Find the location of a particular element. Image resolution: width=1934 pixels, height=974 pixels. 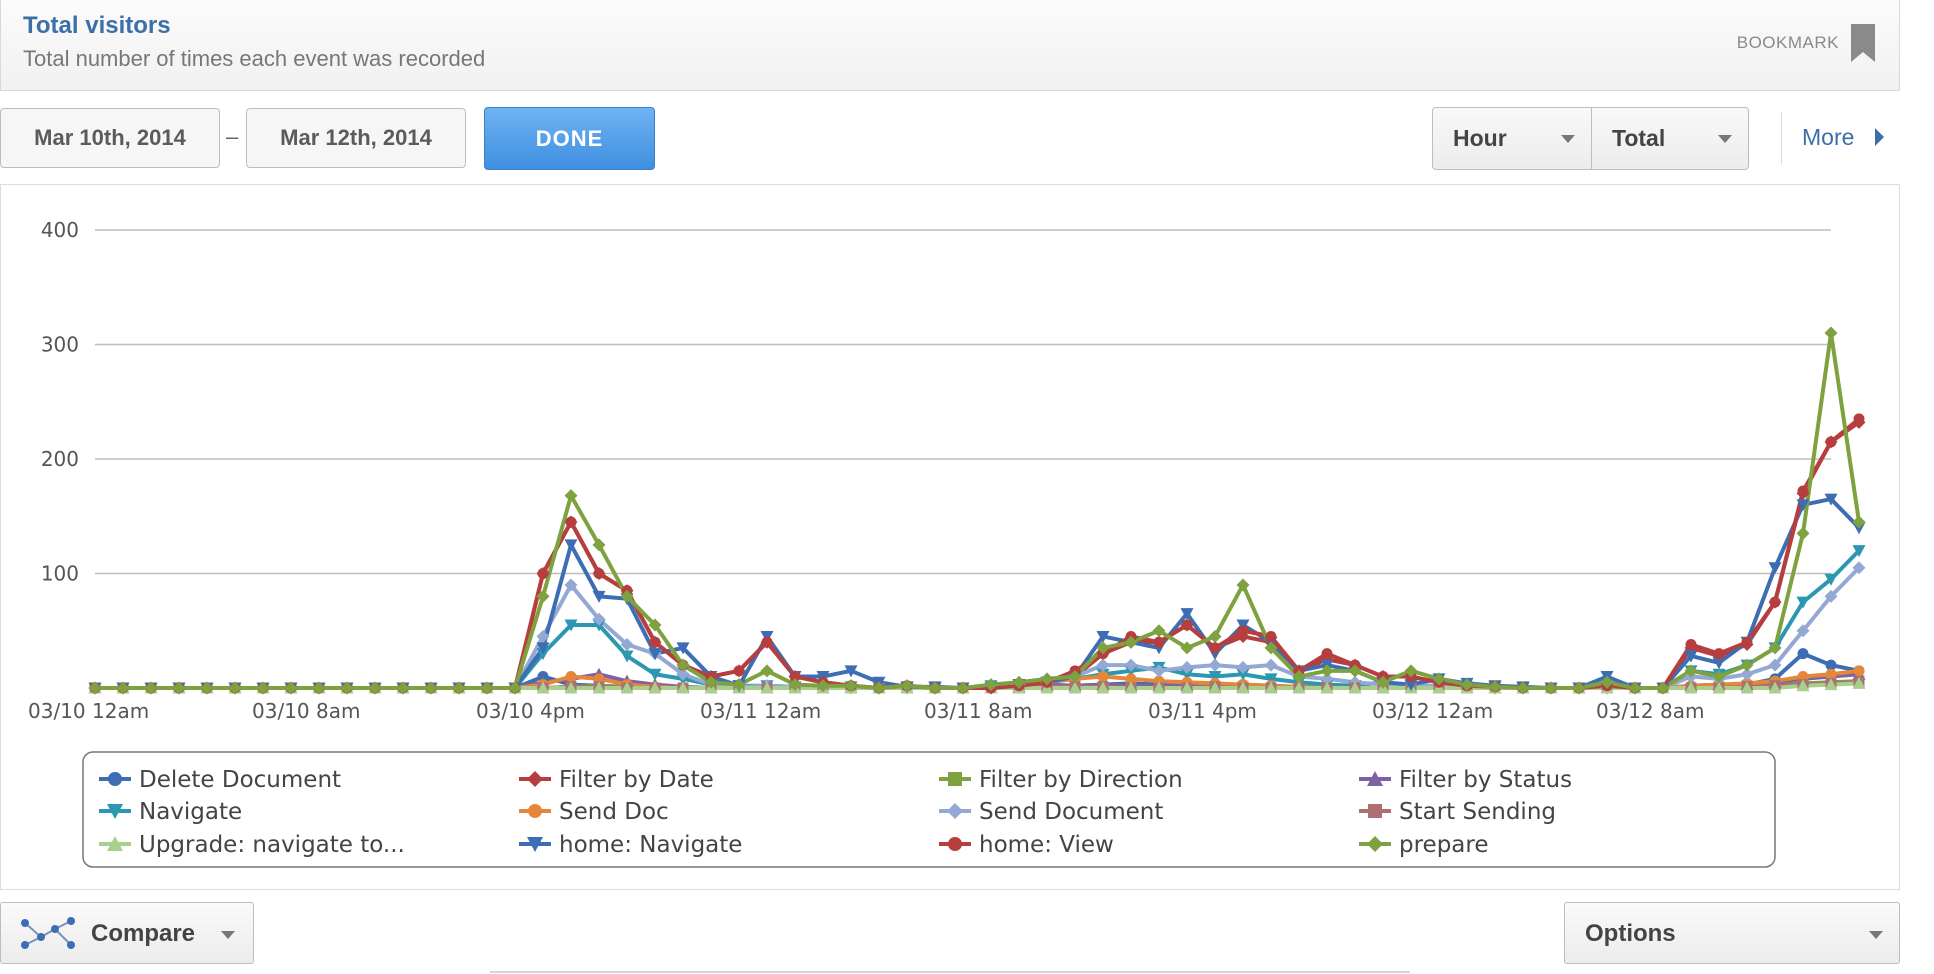

x-tick-label: 03/11 8am is located at coordinates (978, 711).